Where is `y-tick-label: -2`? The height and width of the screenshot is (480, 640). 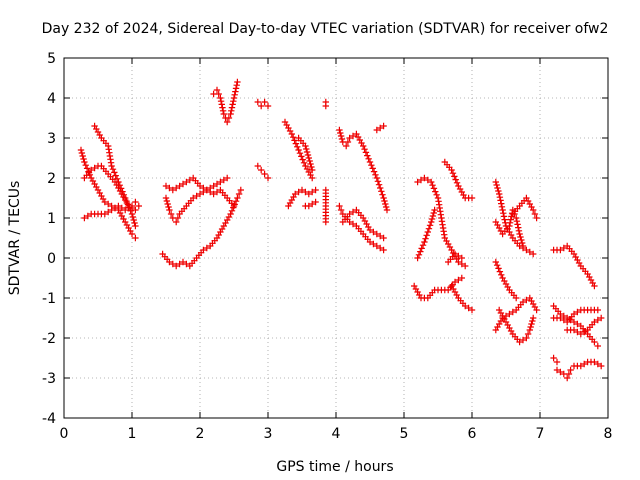 y-tick-label: -2 is located at coordinates (49, 339).